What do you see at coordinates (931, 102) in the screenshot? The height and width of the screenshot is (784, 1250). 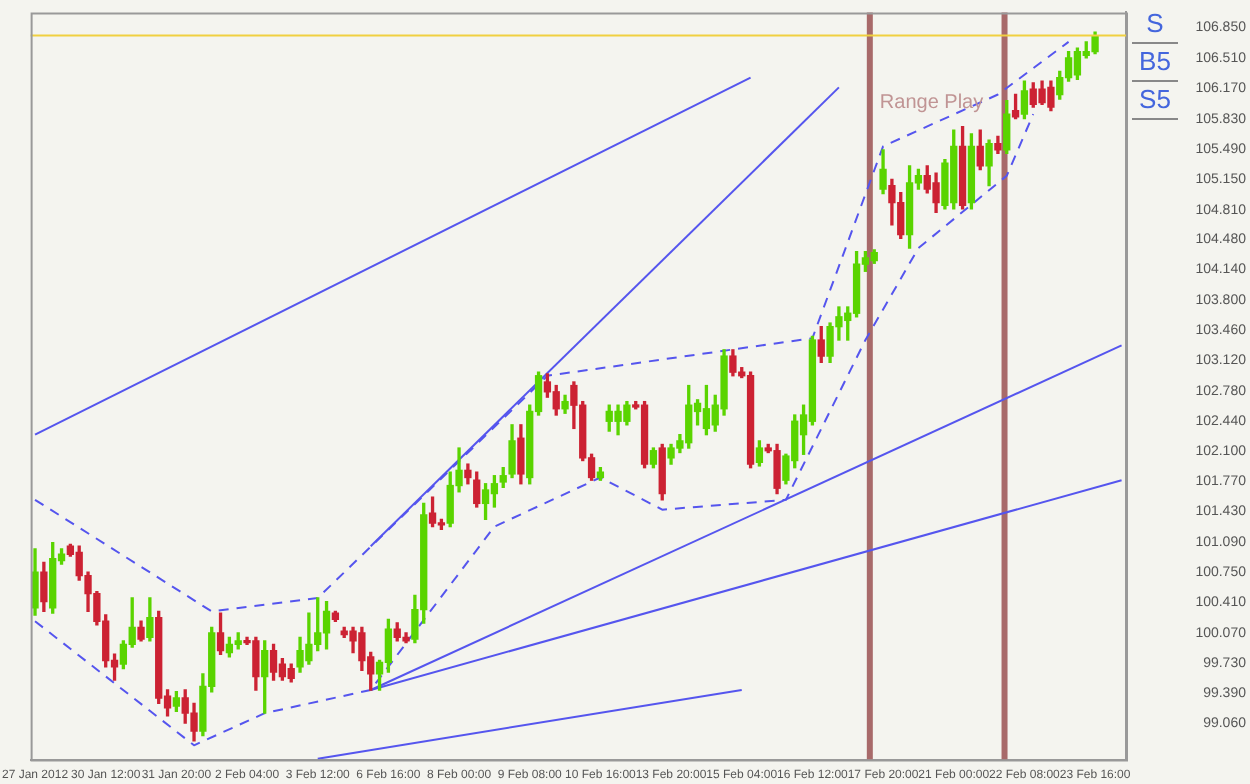 I see `annotation: Range Play` at bounding box center [931, 102].